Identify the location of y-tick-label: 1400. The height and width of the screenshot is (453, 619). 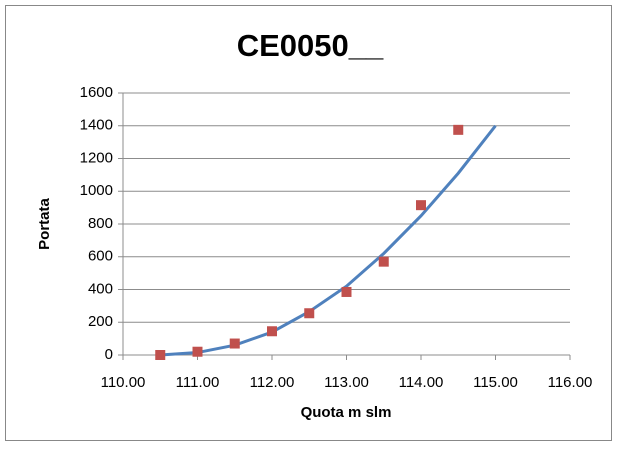
(96, 125).